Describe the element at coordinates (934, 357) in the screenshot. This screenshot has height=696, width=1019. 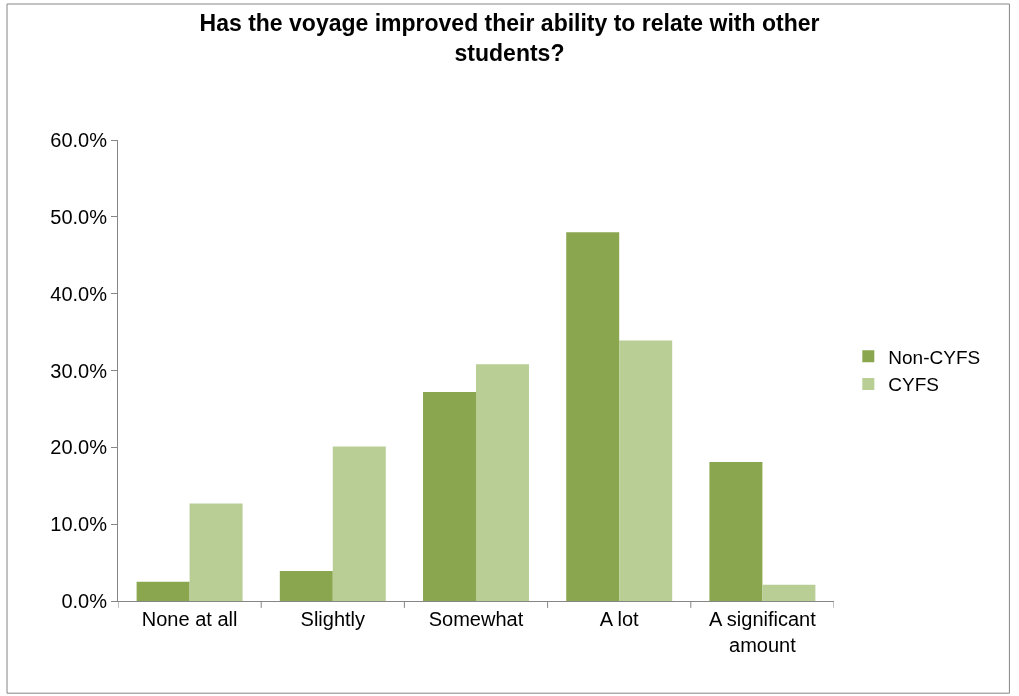
I see `legend-label: Non-CYFS` at that location.